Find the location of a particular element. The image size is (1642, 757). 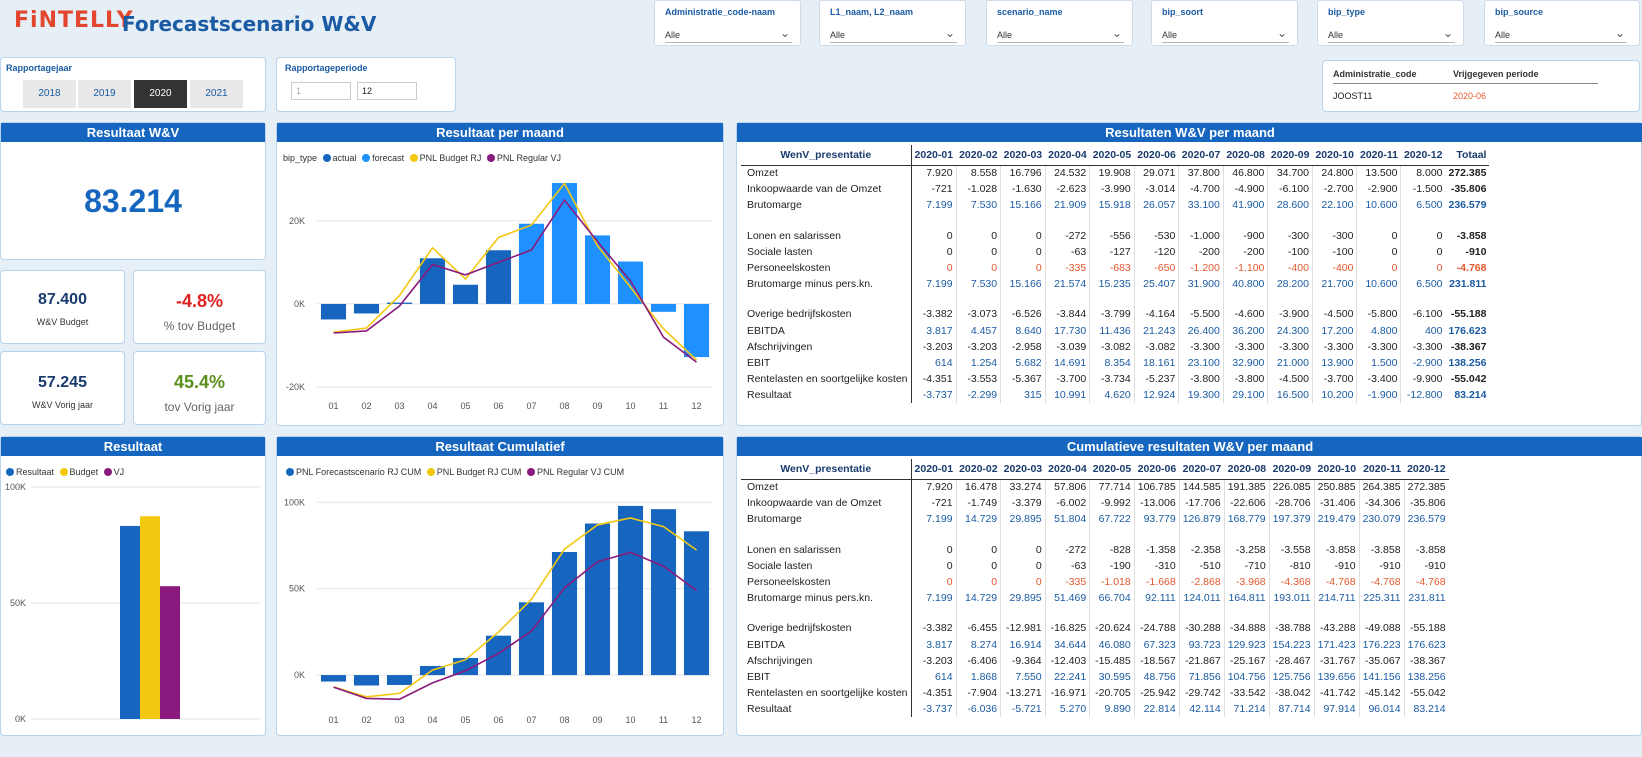

table-cell: -400 is located at coordinates (1334, 268).